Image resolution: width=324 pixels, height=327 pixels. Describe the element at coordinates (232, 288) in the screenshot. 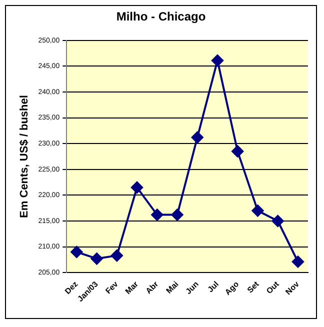

I see `x-tick-label: Ago` at that location.